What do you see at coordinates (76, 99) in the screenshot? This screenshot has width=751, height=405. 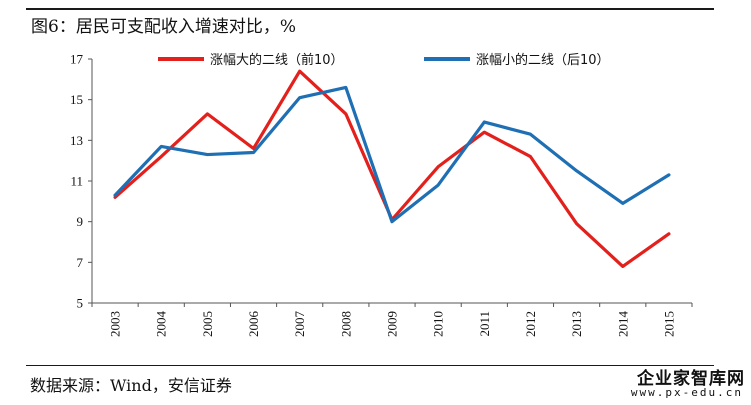 I see `y-tick-label: 15` at bounding box center [76, 99].